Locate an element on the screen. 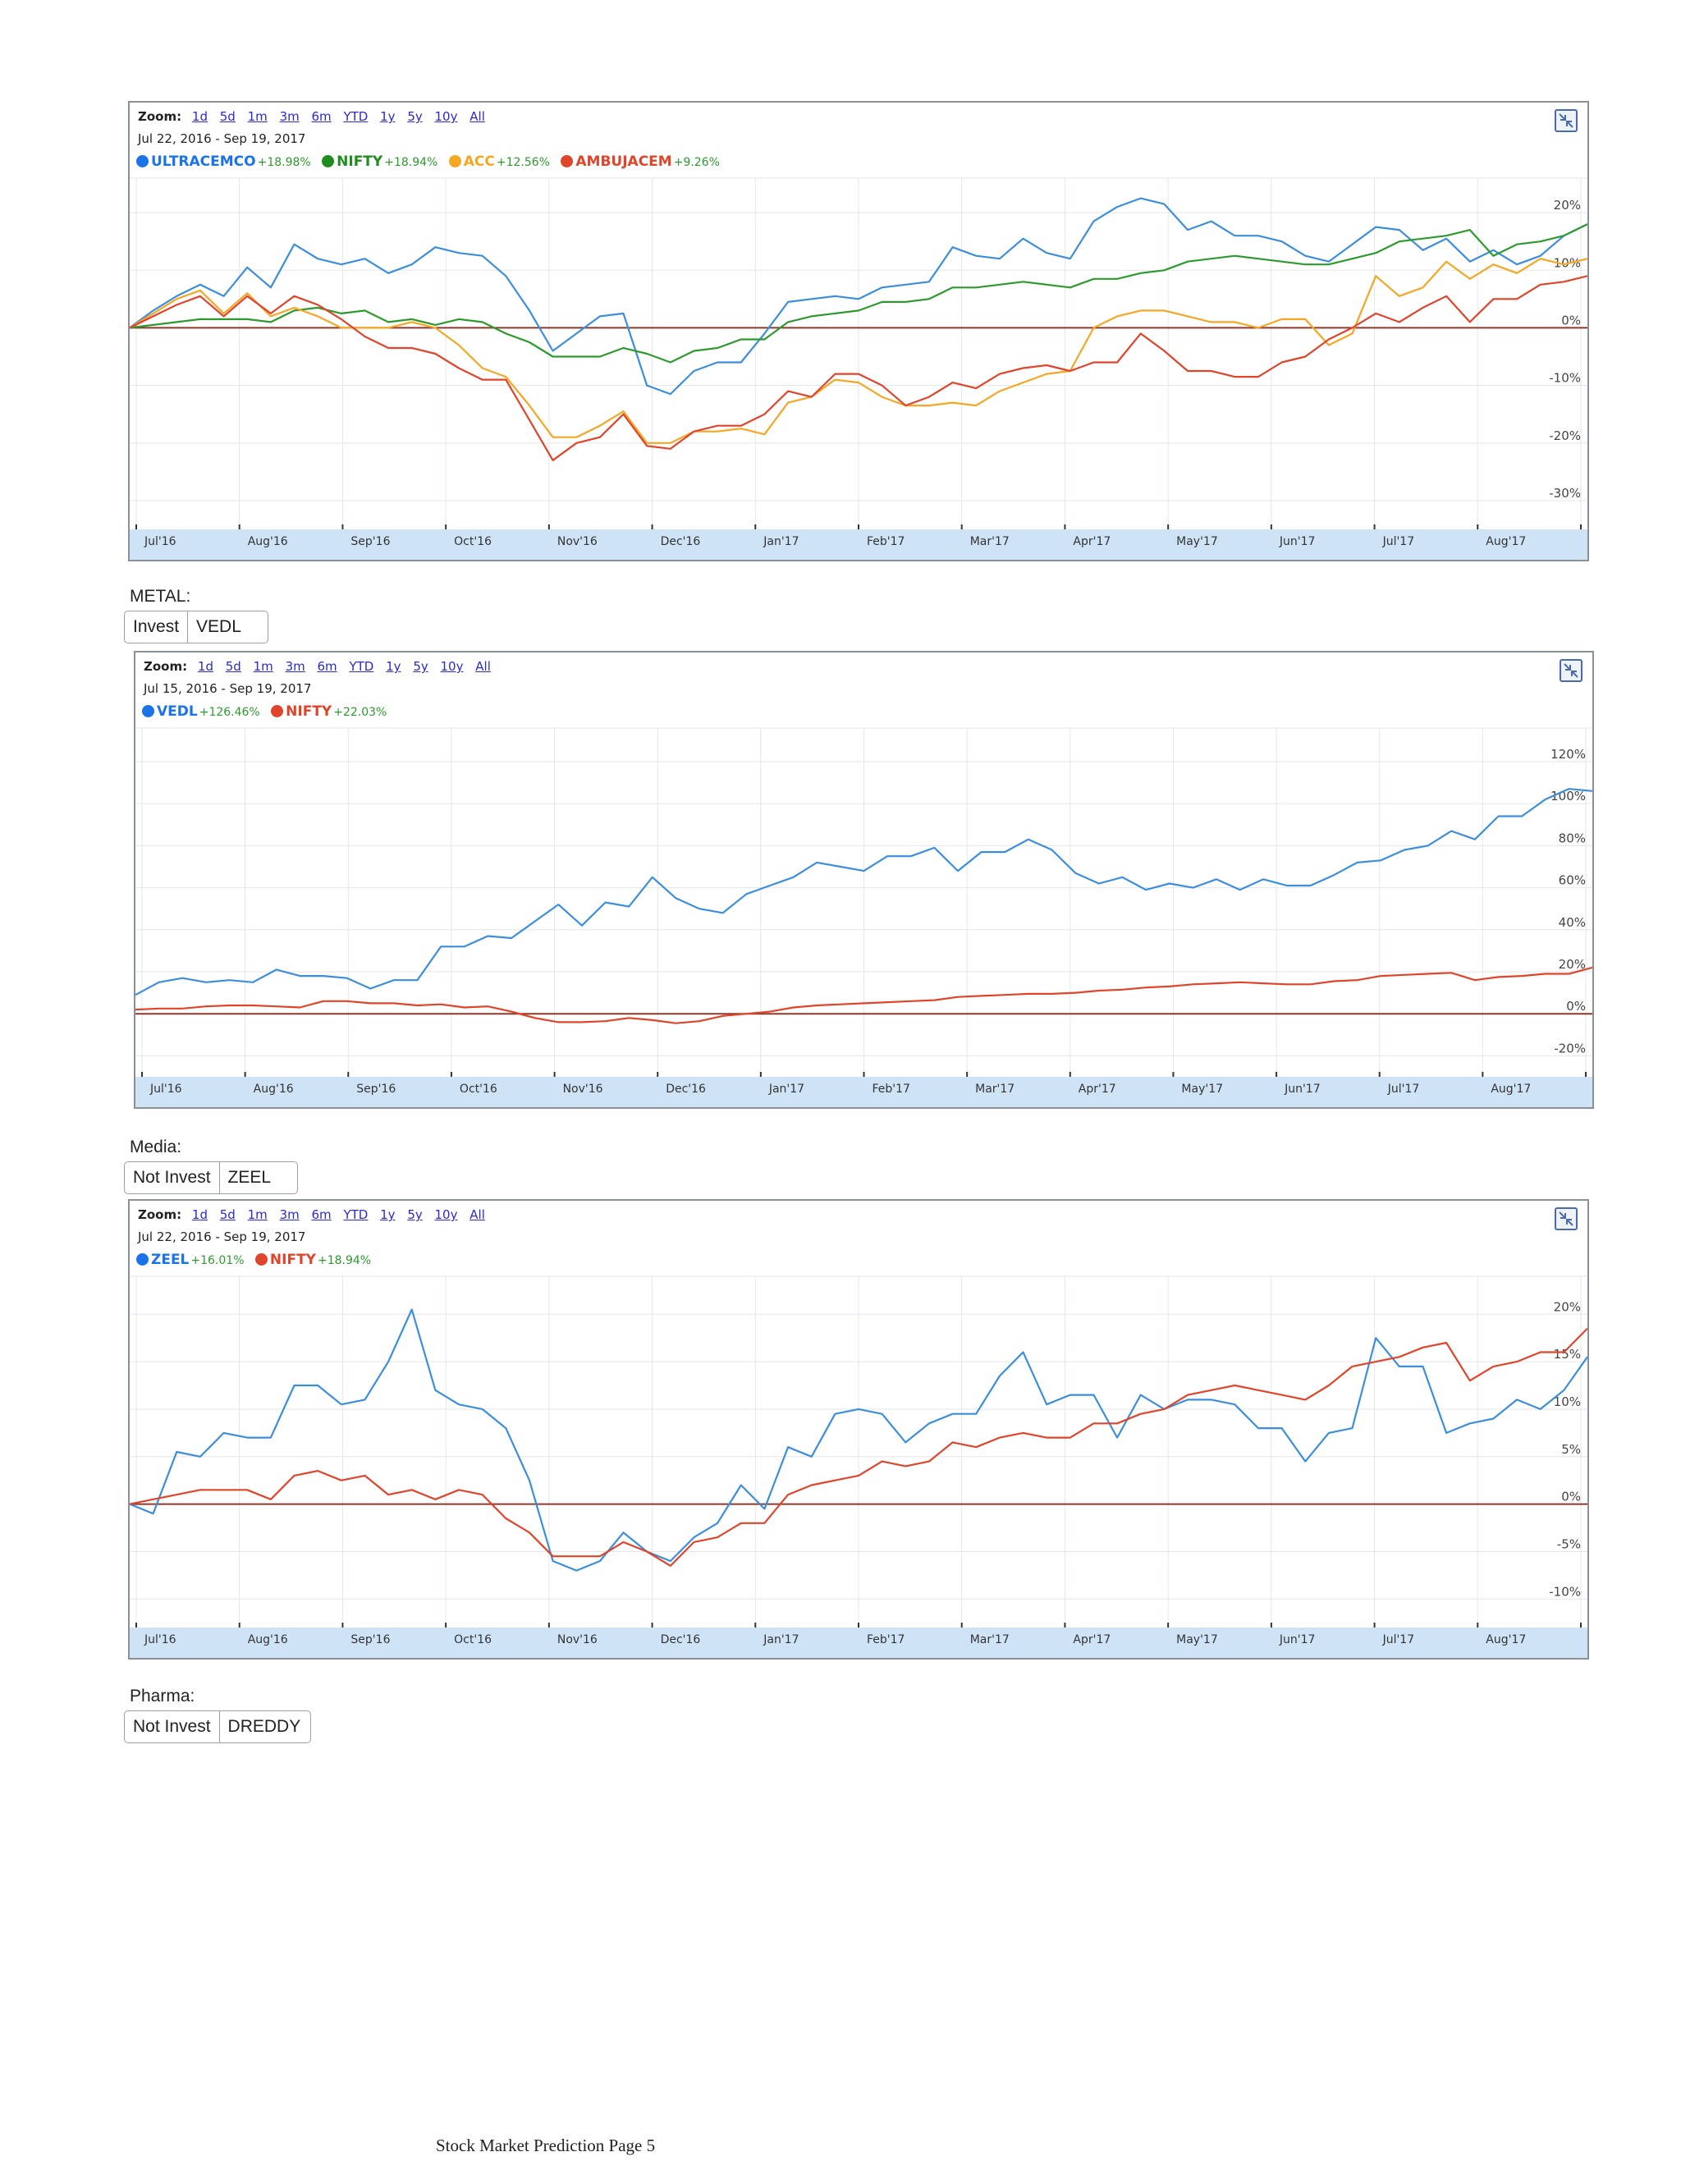 The height and width of the screenshot is (2184, 1681). legend-series-change: +126.46% is located at coordinates (229, 712).